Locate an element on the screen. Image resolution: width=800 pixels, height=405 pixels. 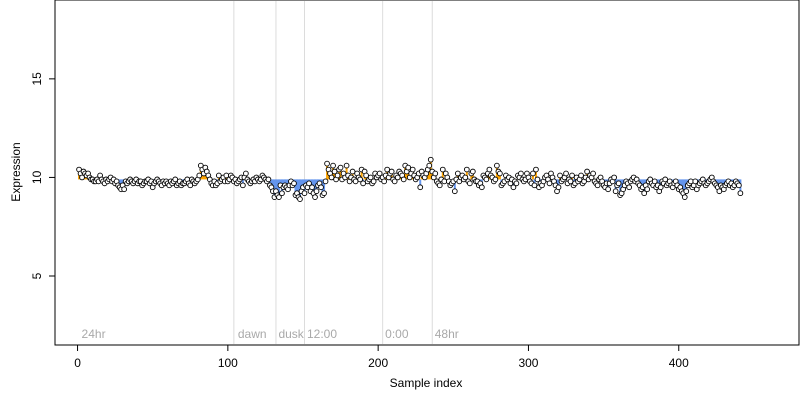
annotation-label: 12:00 is located at coordinates (322, 334).